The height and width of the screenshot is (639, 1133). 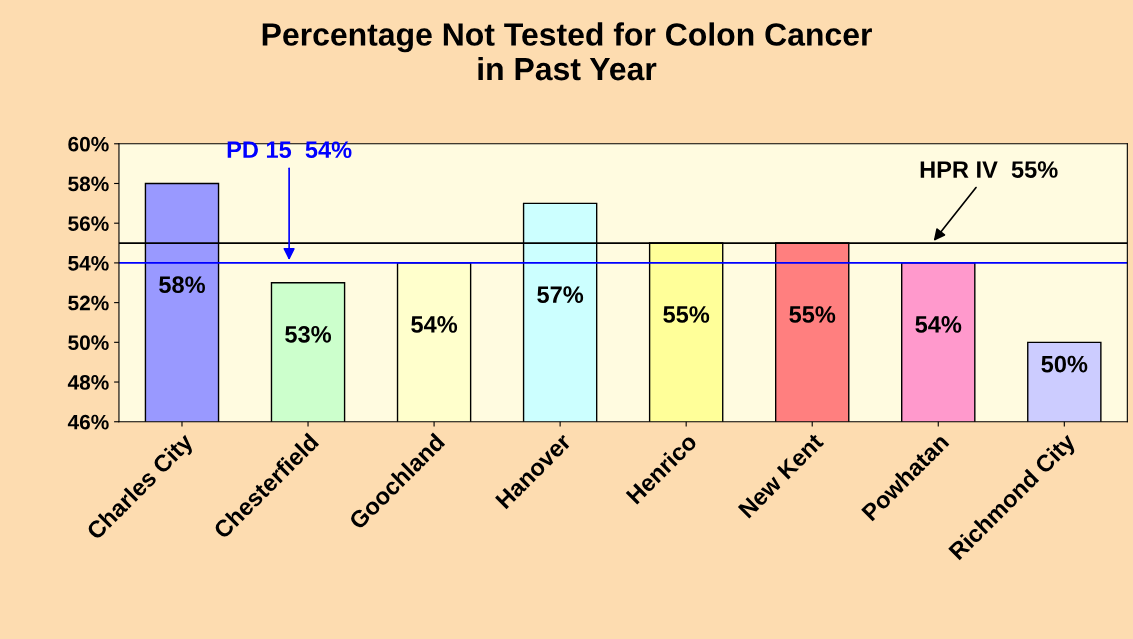 What do you see at coordinates (88, 343) in the screenshot?
I see `y-tick-label: 50%` at bounding box center [88, 343].